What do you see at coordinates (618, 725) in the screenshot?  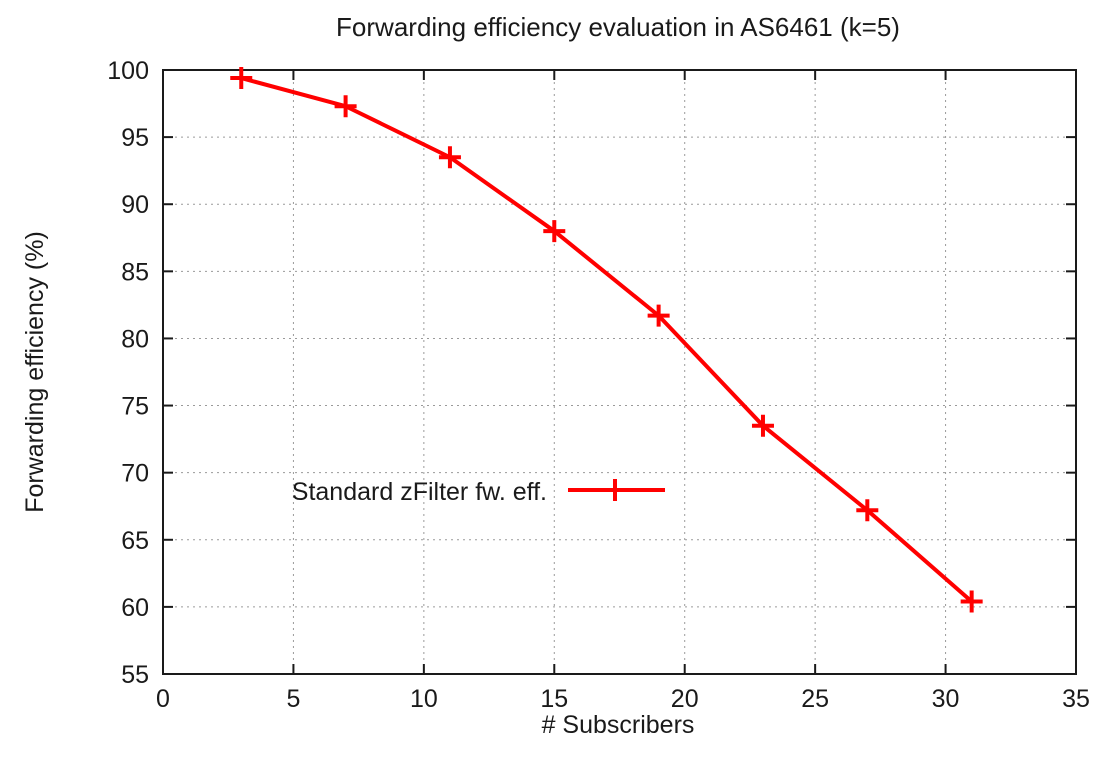 I see `x-axis-label: # Subscribers` at bounding box center [618, 725].